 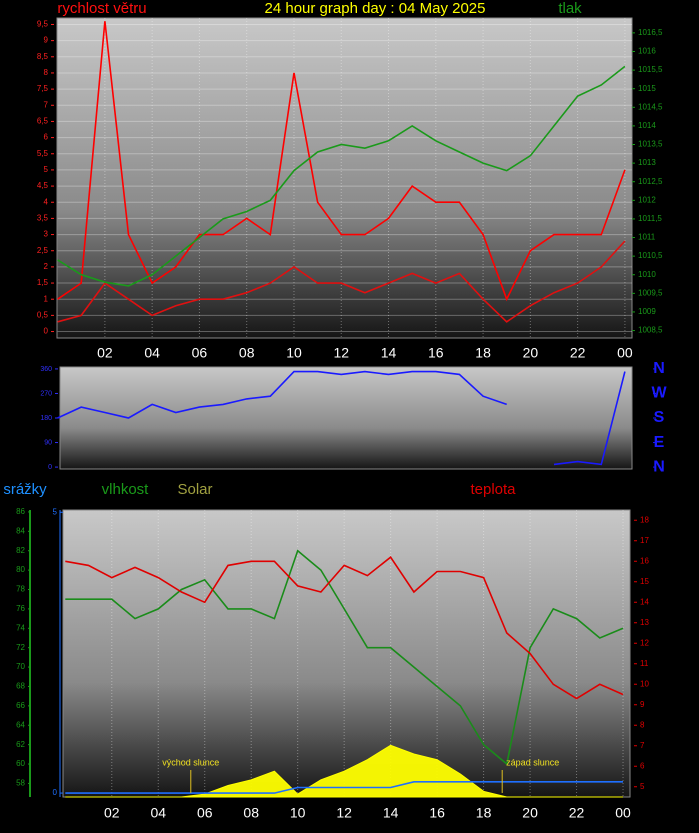 I want to click on y2-tick-label: 10, so click(x=644, y=683).